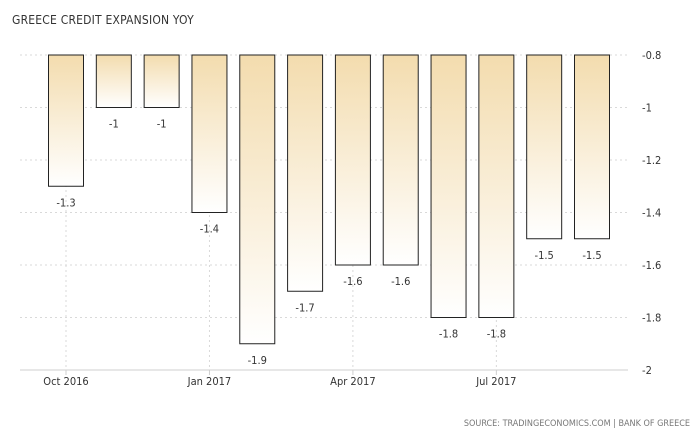 The height and width of the screenshot is (440, 700). What do you see at coordinates (651, 55) in the screenshot?
I see `y-tick-label: -0.8` at bounding box center [651, 55].